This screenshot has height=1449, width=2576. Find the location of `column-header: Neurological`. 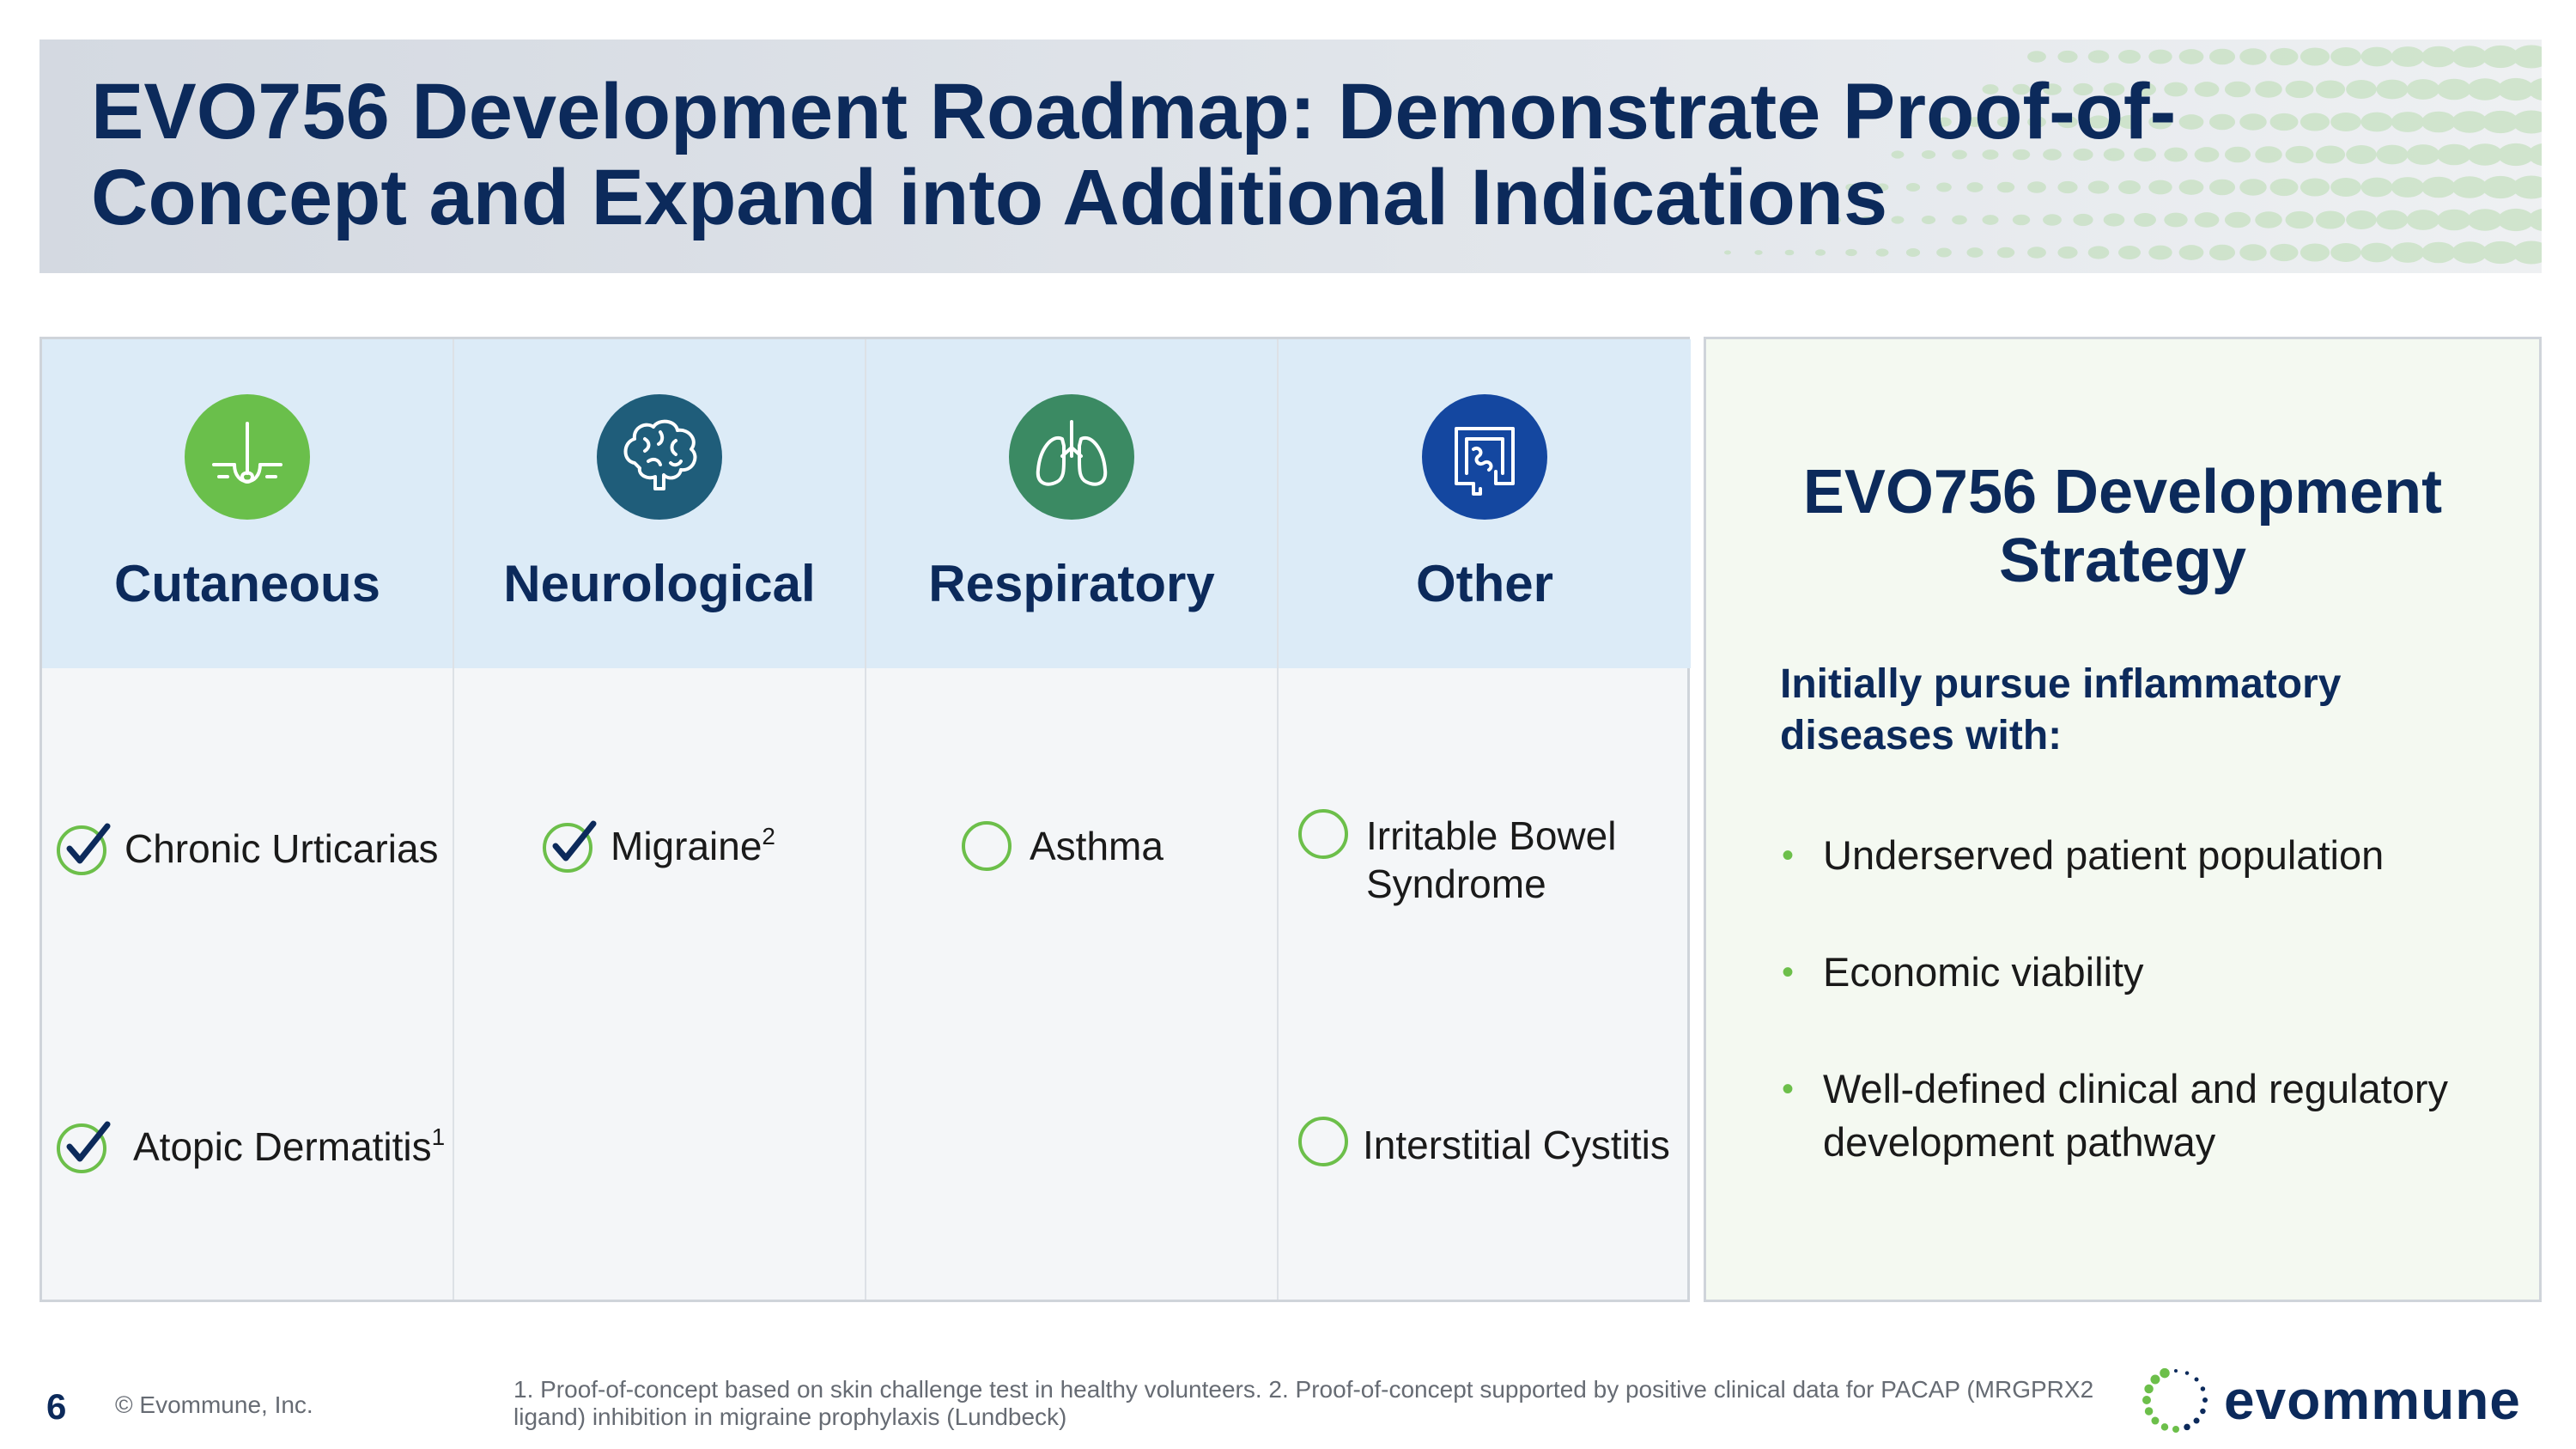

column-header: Neurological is located at coordinates (660, 503).